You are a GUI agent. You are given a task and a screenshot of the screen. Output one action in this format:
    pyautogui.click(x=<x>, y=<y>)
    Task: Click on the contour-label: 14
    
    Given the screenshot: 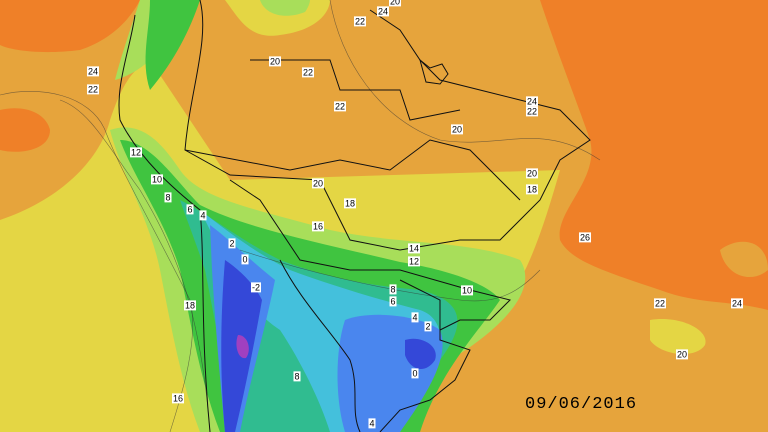 What is the action you would take?
    pyautogui.click(x=414, y=248)
    